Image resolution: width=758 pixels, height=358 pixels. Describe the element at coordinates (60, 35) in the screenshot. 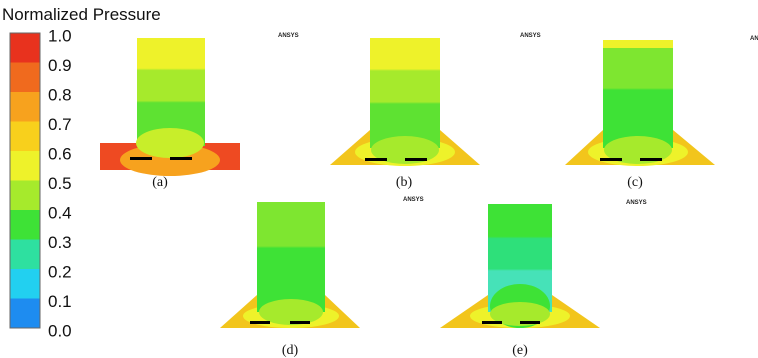

I see `tick-label: 1.0` at that location.